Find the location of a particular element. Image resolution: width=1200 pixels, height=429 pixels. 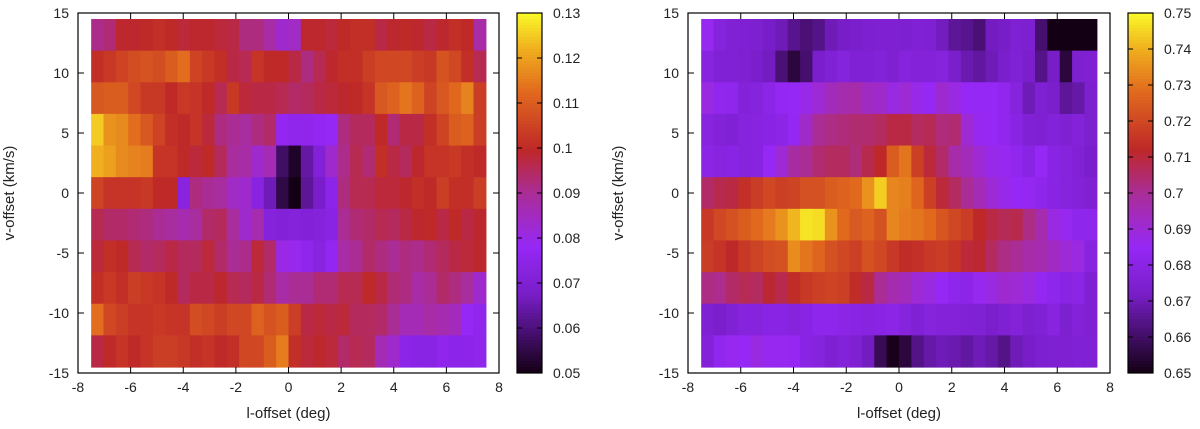

colorbar-tick-label: 0.11 is located at coordinates (566, 103).